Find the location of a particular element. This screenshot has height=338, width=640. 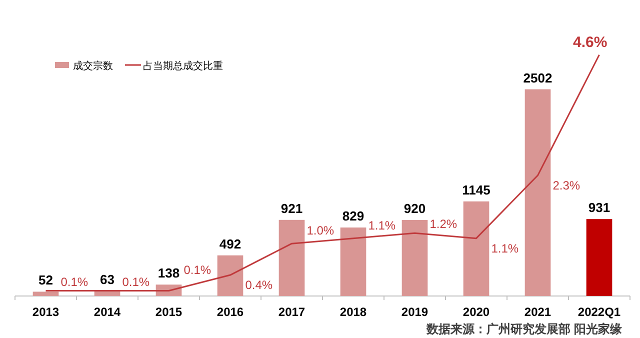

x-tick-label: 2014 is located at coordinates (107, 312).